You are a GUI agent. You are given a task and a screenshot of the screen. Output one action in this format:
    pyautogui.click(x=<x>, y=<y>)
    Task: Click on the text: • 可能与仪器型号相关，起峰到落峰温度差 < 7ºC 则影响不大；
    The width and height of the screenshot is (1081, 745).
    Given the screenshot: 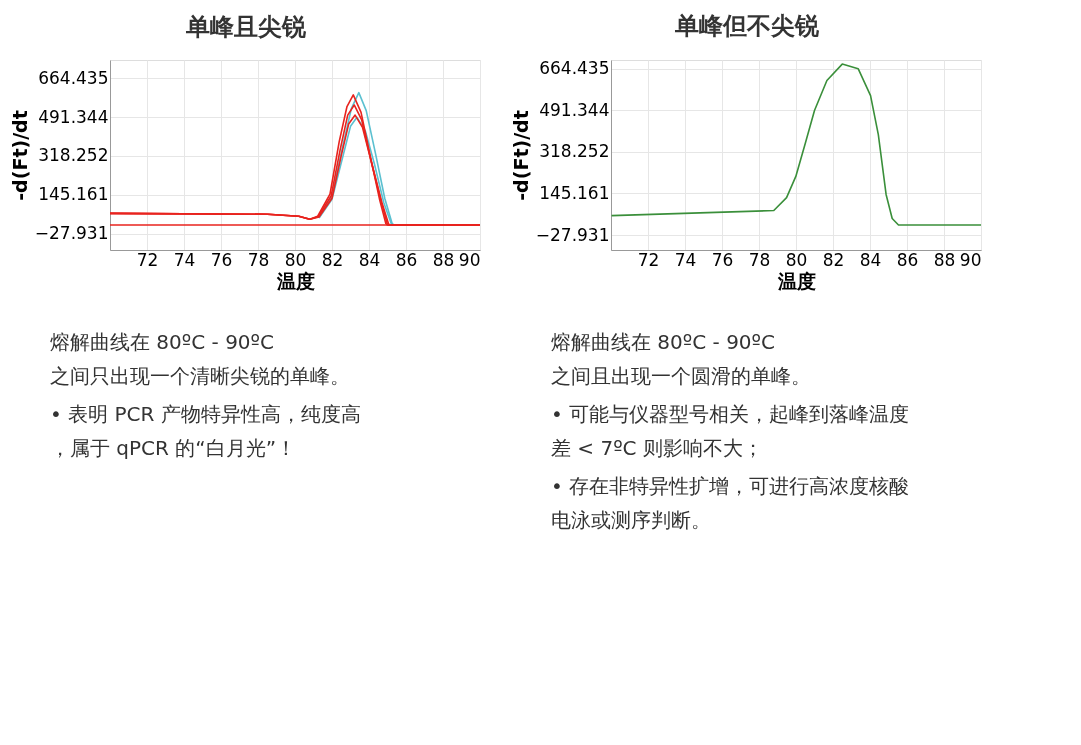 What is the action you would take?
    pyautogui.click(x=730, y=431)
    